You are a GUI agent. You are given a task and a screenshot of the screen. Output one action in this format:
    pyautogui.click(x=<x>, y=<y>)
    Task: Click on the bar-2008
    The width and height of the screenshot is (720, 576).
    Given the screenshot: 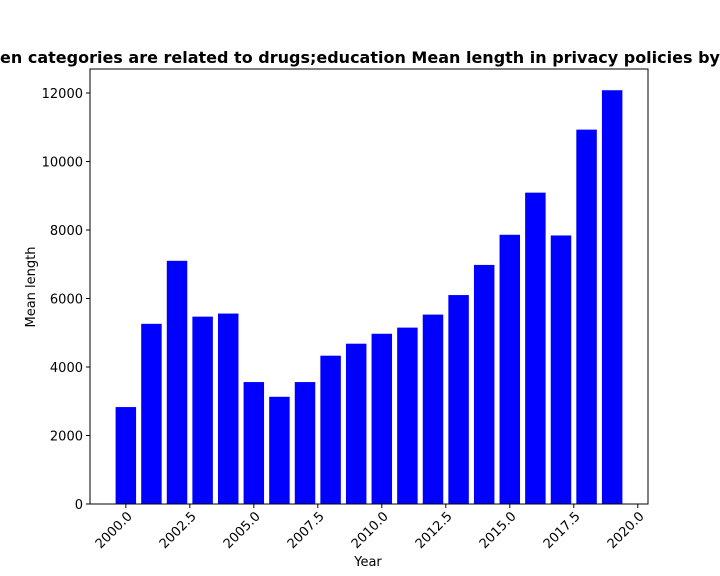 What is the action you would take?
    pyautogui.click(x=330, y=429)
    